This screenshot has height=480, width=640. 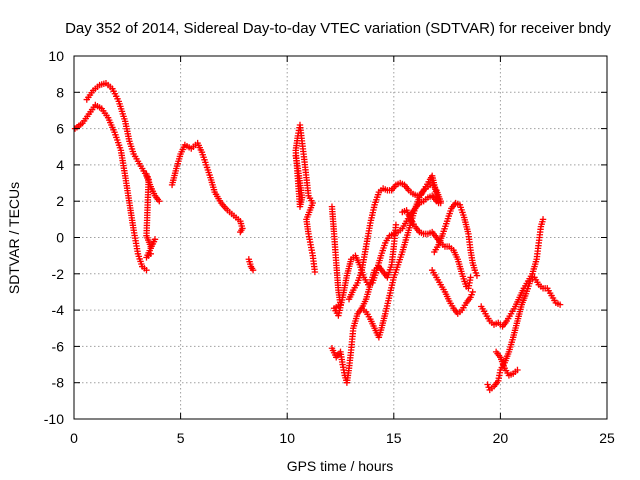 I want to click on x-tick-label: 25, so click(x=607, y=438).